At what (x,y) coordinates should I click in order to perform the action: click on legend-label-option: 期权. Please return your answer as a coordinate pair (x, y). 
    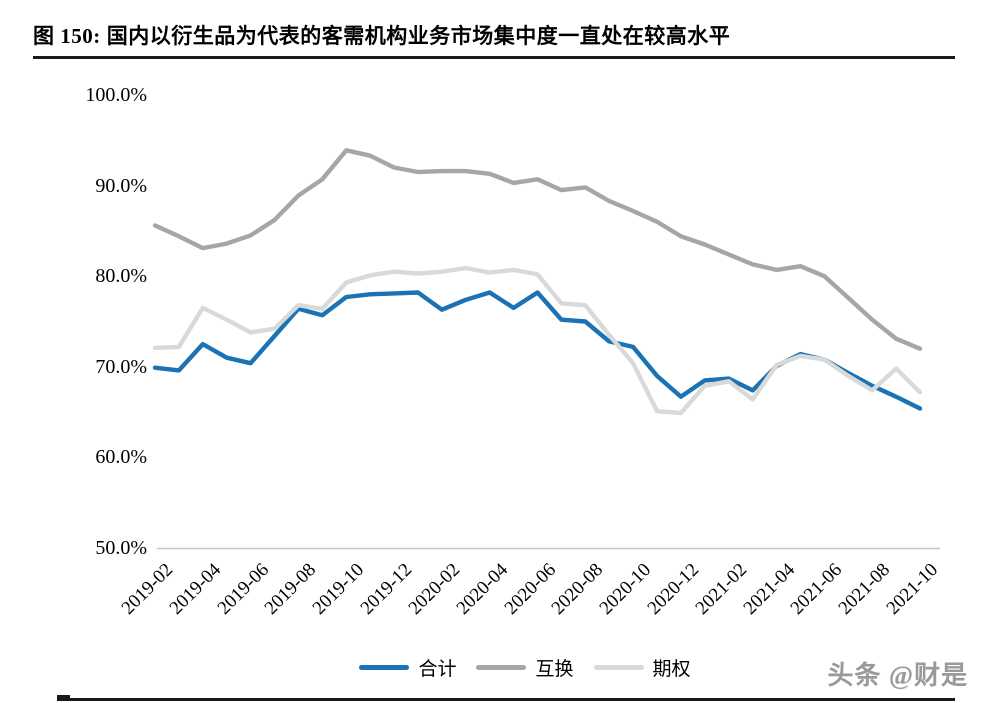
    Looking at the image, I should click on (671, 669).